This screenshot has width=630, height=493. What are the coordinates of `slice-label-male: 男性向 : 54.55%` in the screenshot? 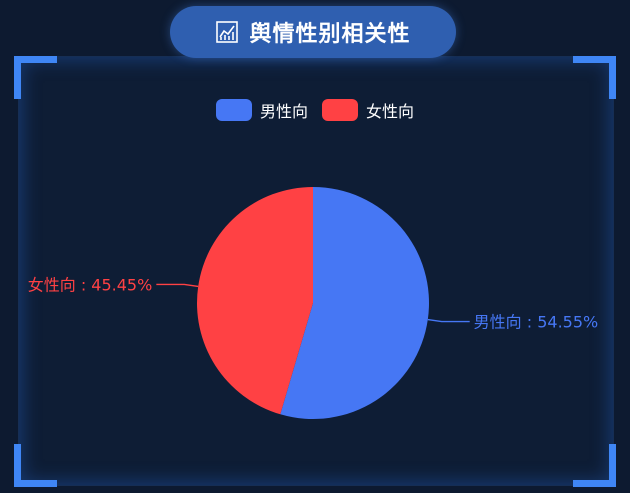 It's located at (536, 322).